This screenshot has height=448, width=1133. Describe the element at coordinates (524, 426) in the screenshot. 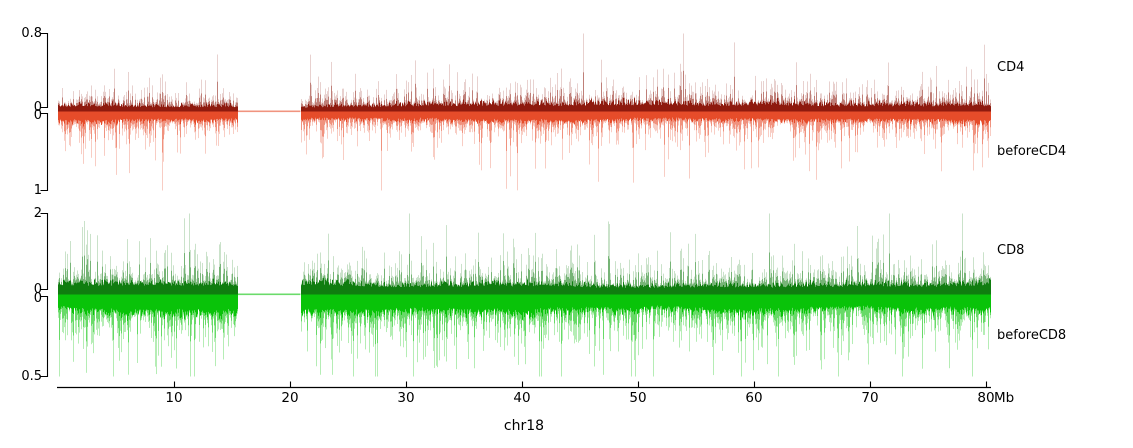

I see `x-axis-title: chr18` at that location.